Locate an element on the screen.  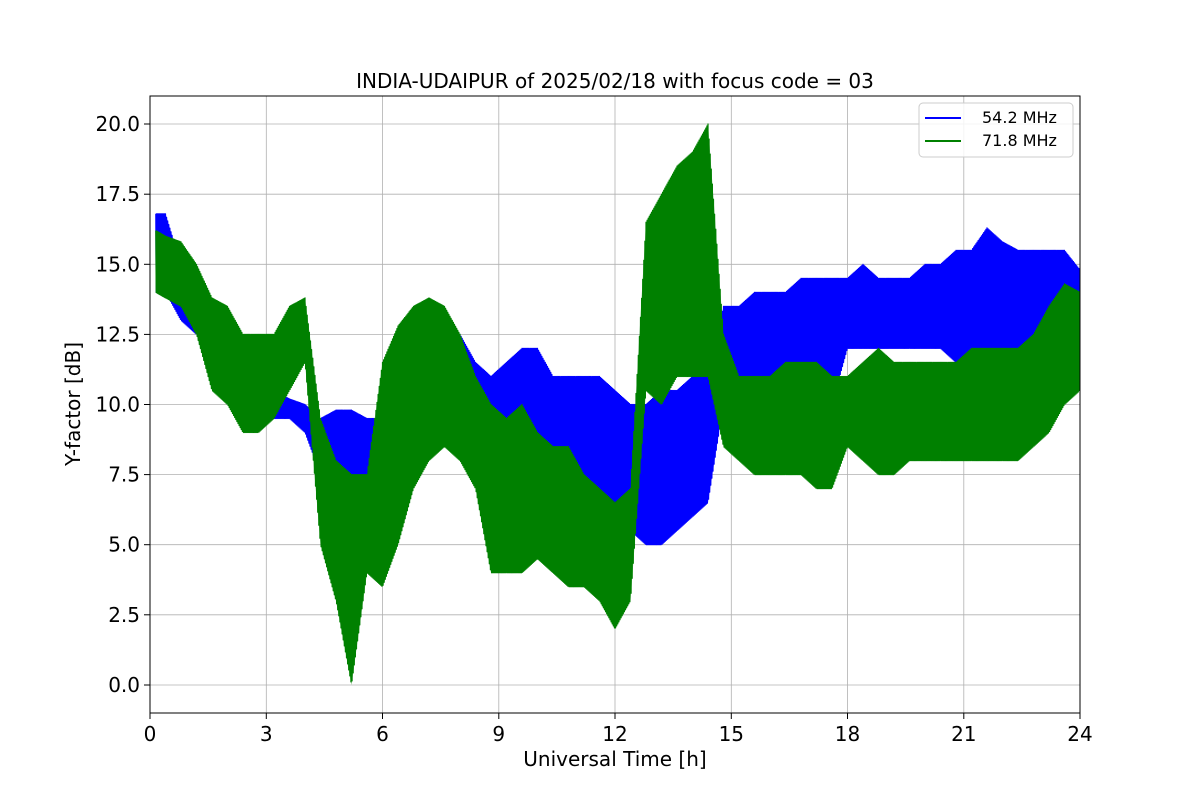
y-tick-label: 7.5 is located at coordinates (124, 475).